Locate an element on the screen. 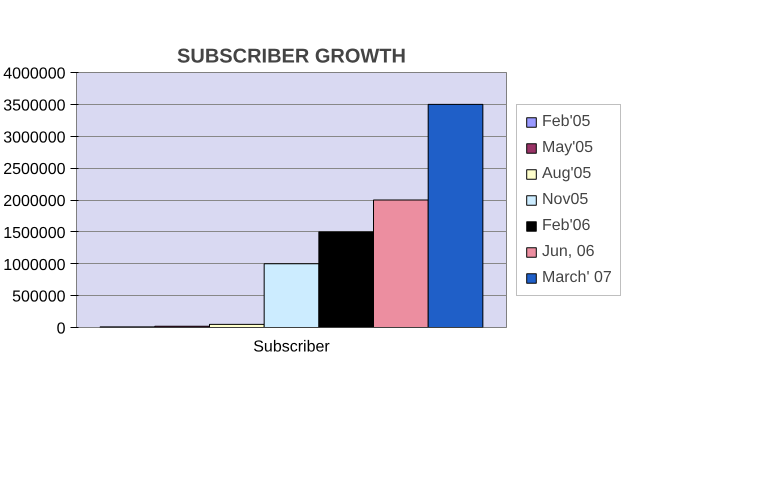 This screenshot has width=757, height=486. y-tick-label: 500000 is located at coordinates (39, 297).